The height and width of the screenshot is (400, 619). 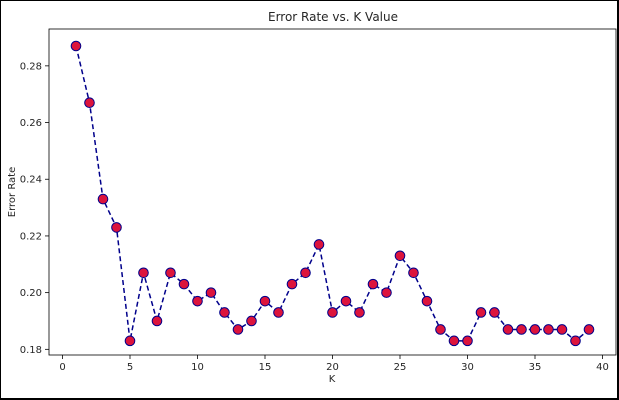 I want to click on data-point-k36, so click(x=548, y=329).